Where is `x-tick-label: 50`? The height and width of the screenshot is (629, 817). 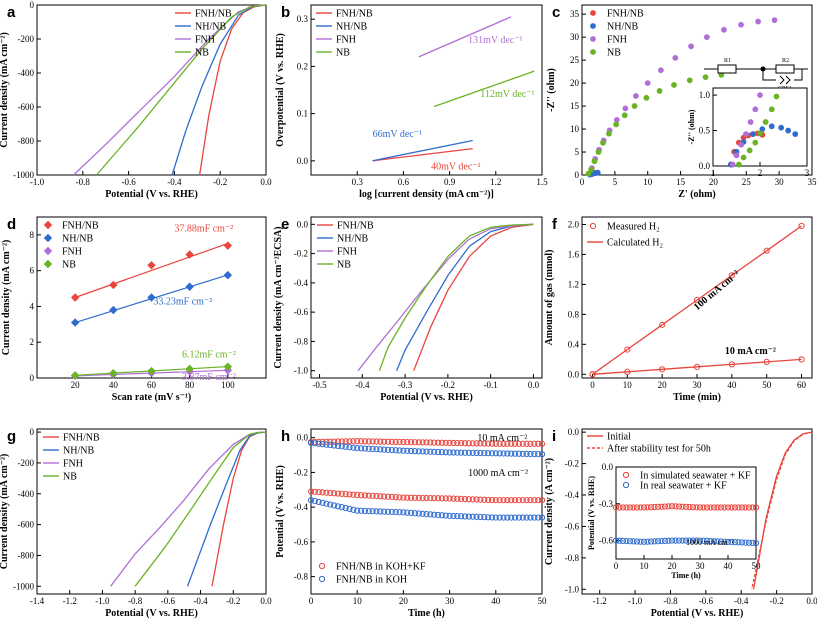 x-tick-label: 50 is located at coordinates (757, 566).